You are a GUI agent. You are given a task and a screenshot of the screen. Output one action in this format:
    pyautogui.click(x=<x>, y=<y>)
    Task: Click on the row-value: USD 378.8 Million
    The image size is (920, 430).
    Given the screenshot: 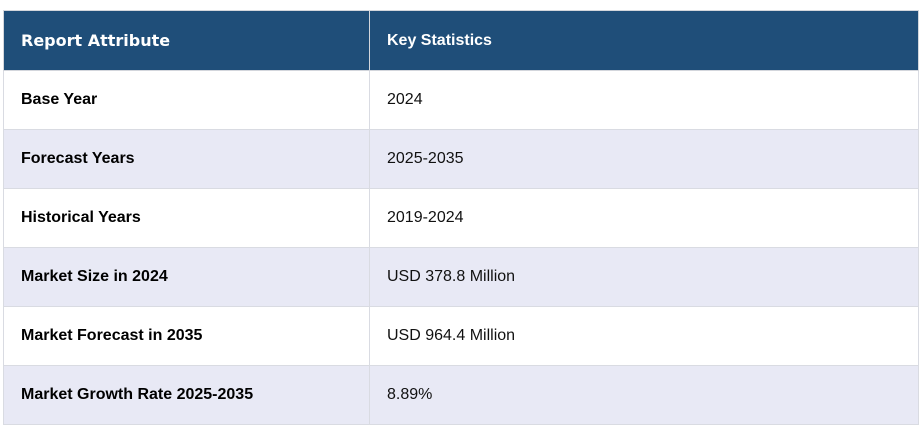 What is the action you would take?
    pyautogui.click(x=644, y=277)
    